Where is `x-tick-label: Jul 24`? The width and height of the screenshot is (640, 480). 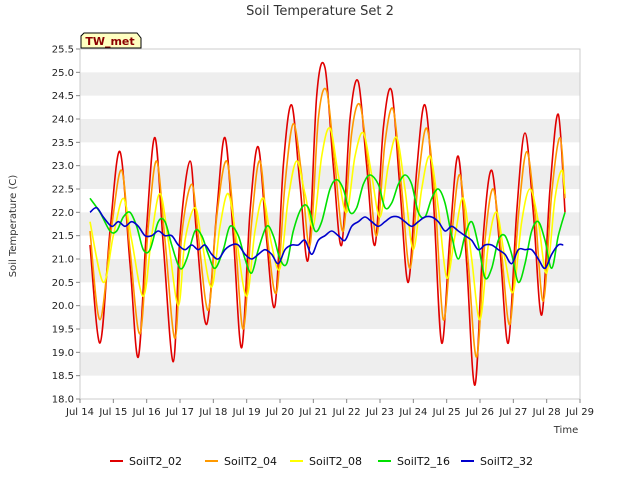
x-tick-label: Jul 24 is located at coordinates (412, 412).